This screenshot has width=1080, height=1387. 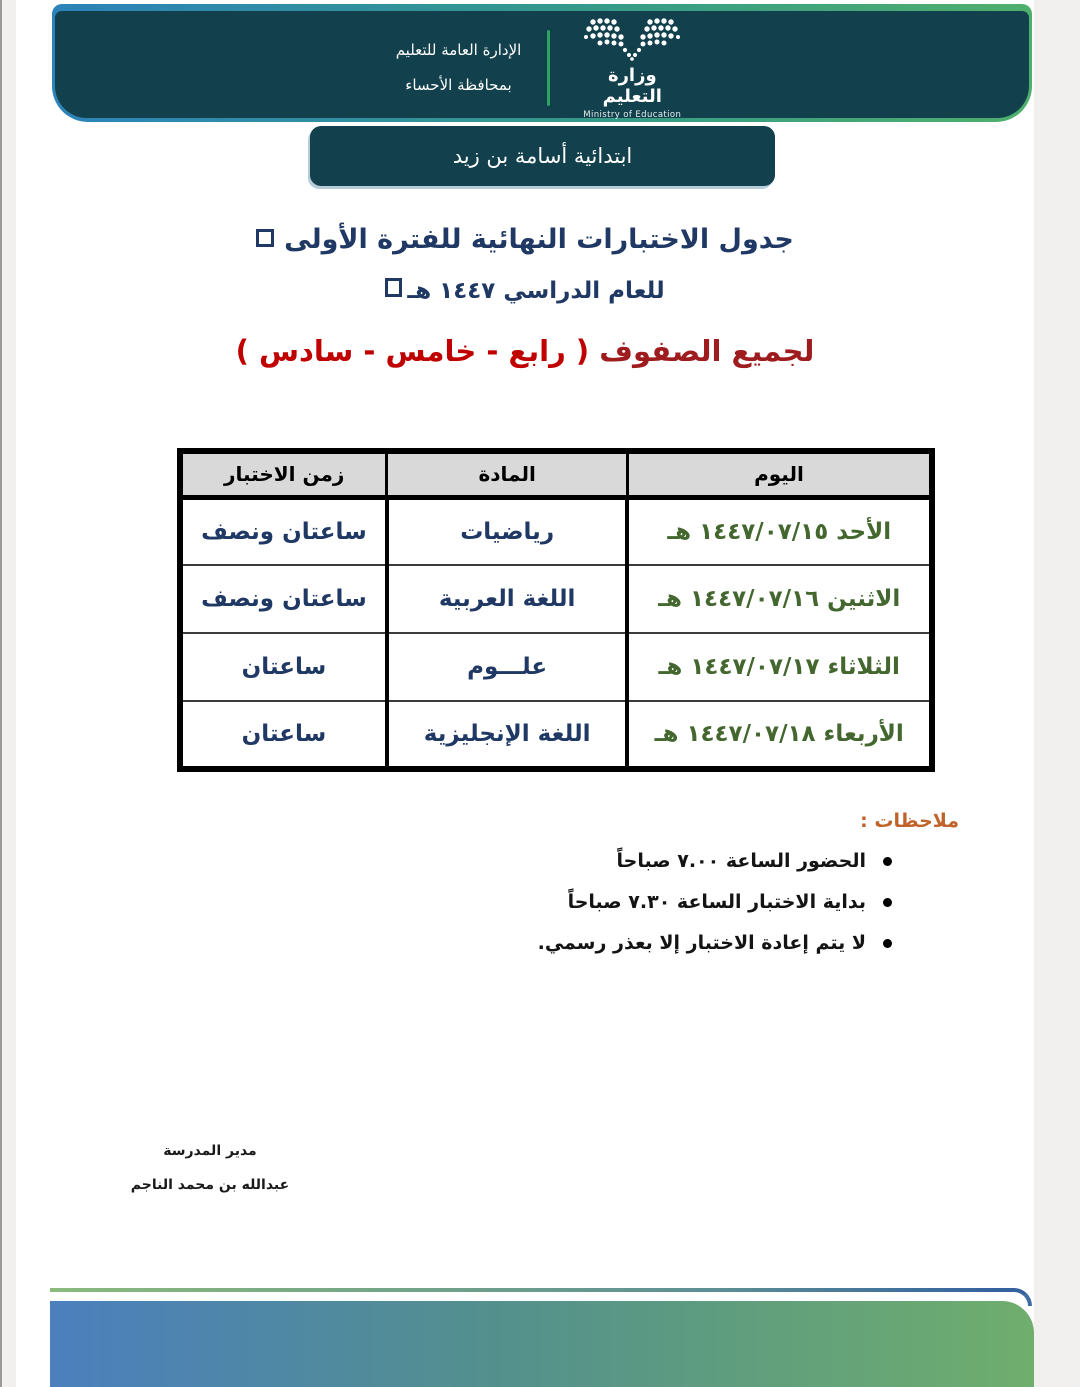 What do you see at coordinates (536, 291) in the screenshot?
I see `academic-year-text: للعام الدراسي ١٤٤٧ هـ` at bounding box center [536, 291].